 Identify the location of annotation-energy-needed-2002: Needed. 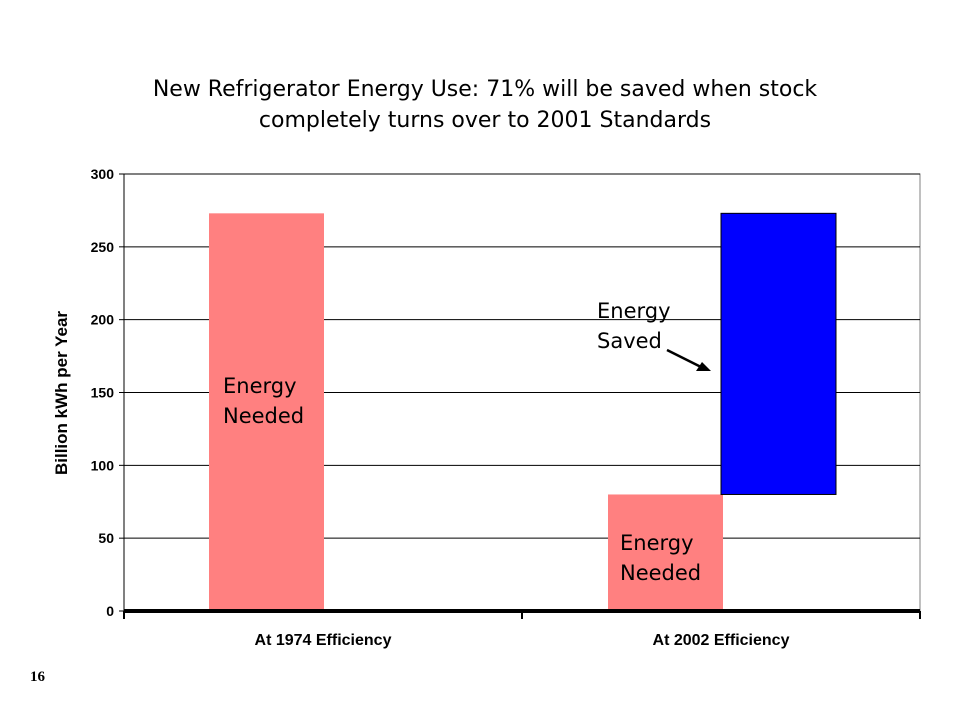
(660, 573).